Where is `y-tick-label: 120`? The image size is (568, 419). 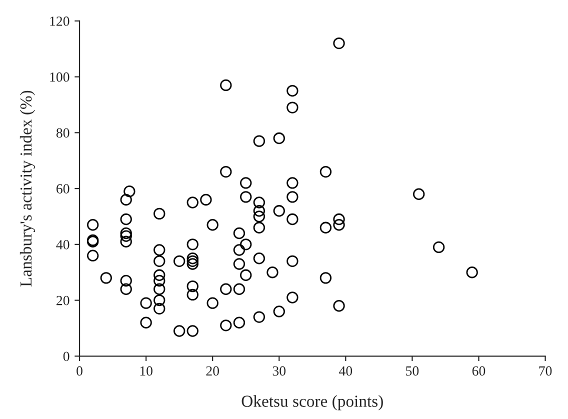
y-tick-label: 120 is located at coordinates (60, 21).